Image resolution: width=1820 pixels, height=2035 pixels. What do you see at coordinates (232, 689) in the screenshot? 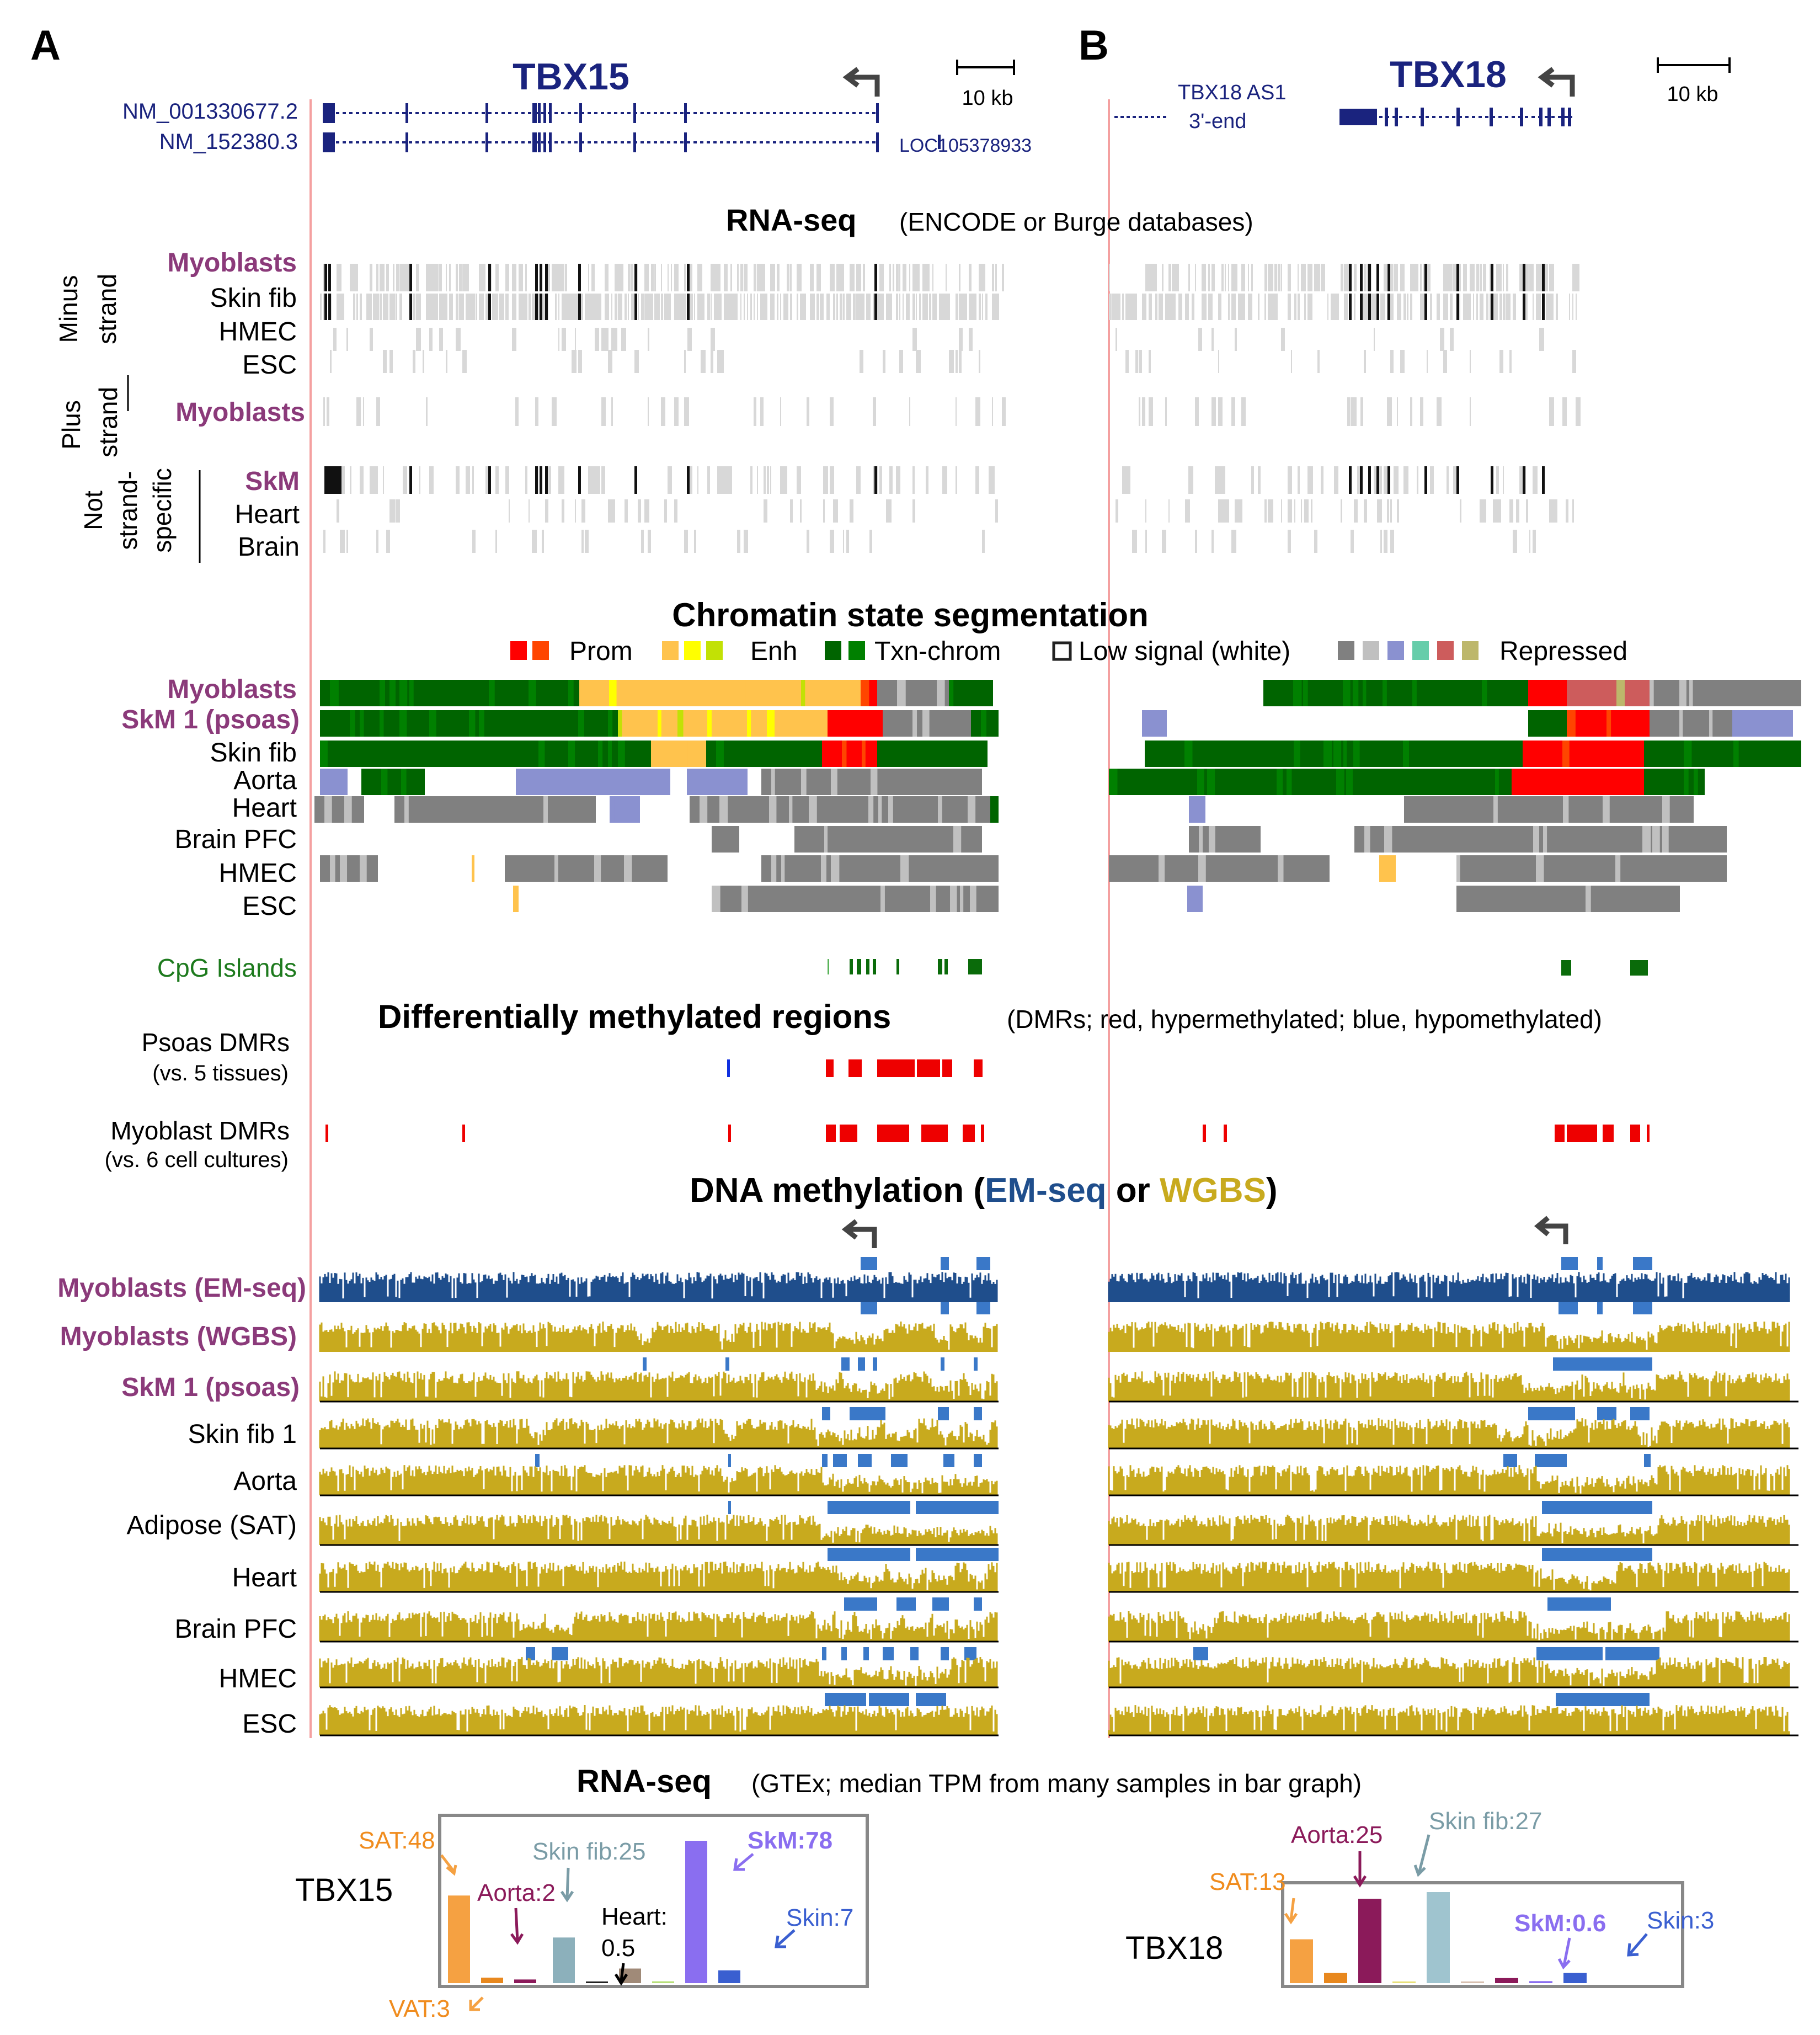
I see `chrom-label-myoblasts: Myoblasts` at bounding box center [232, 689].